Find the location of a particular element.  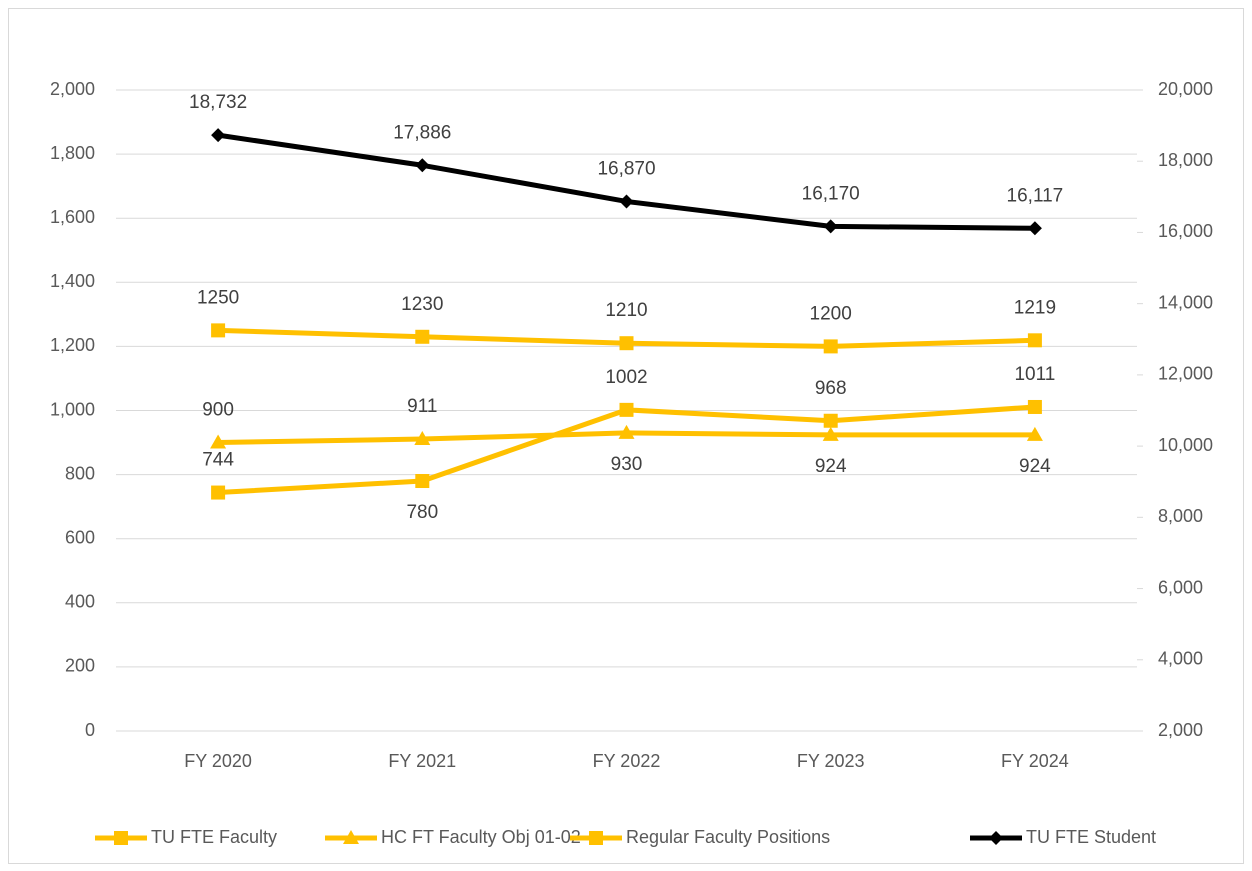

x-tick-label: FY 2020 is located at coordinates (218, 761).